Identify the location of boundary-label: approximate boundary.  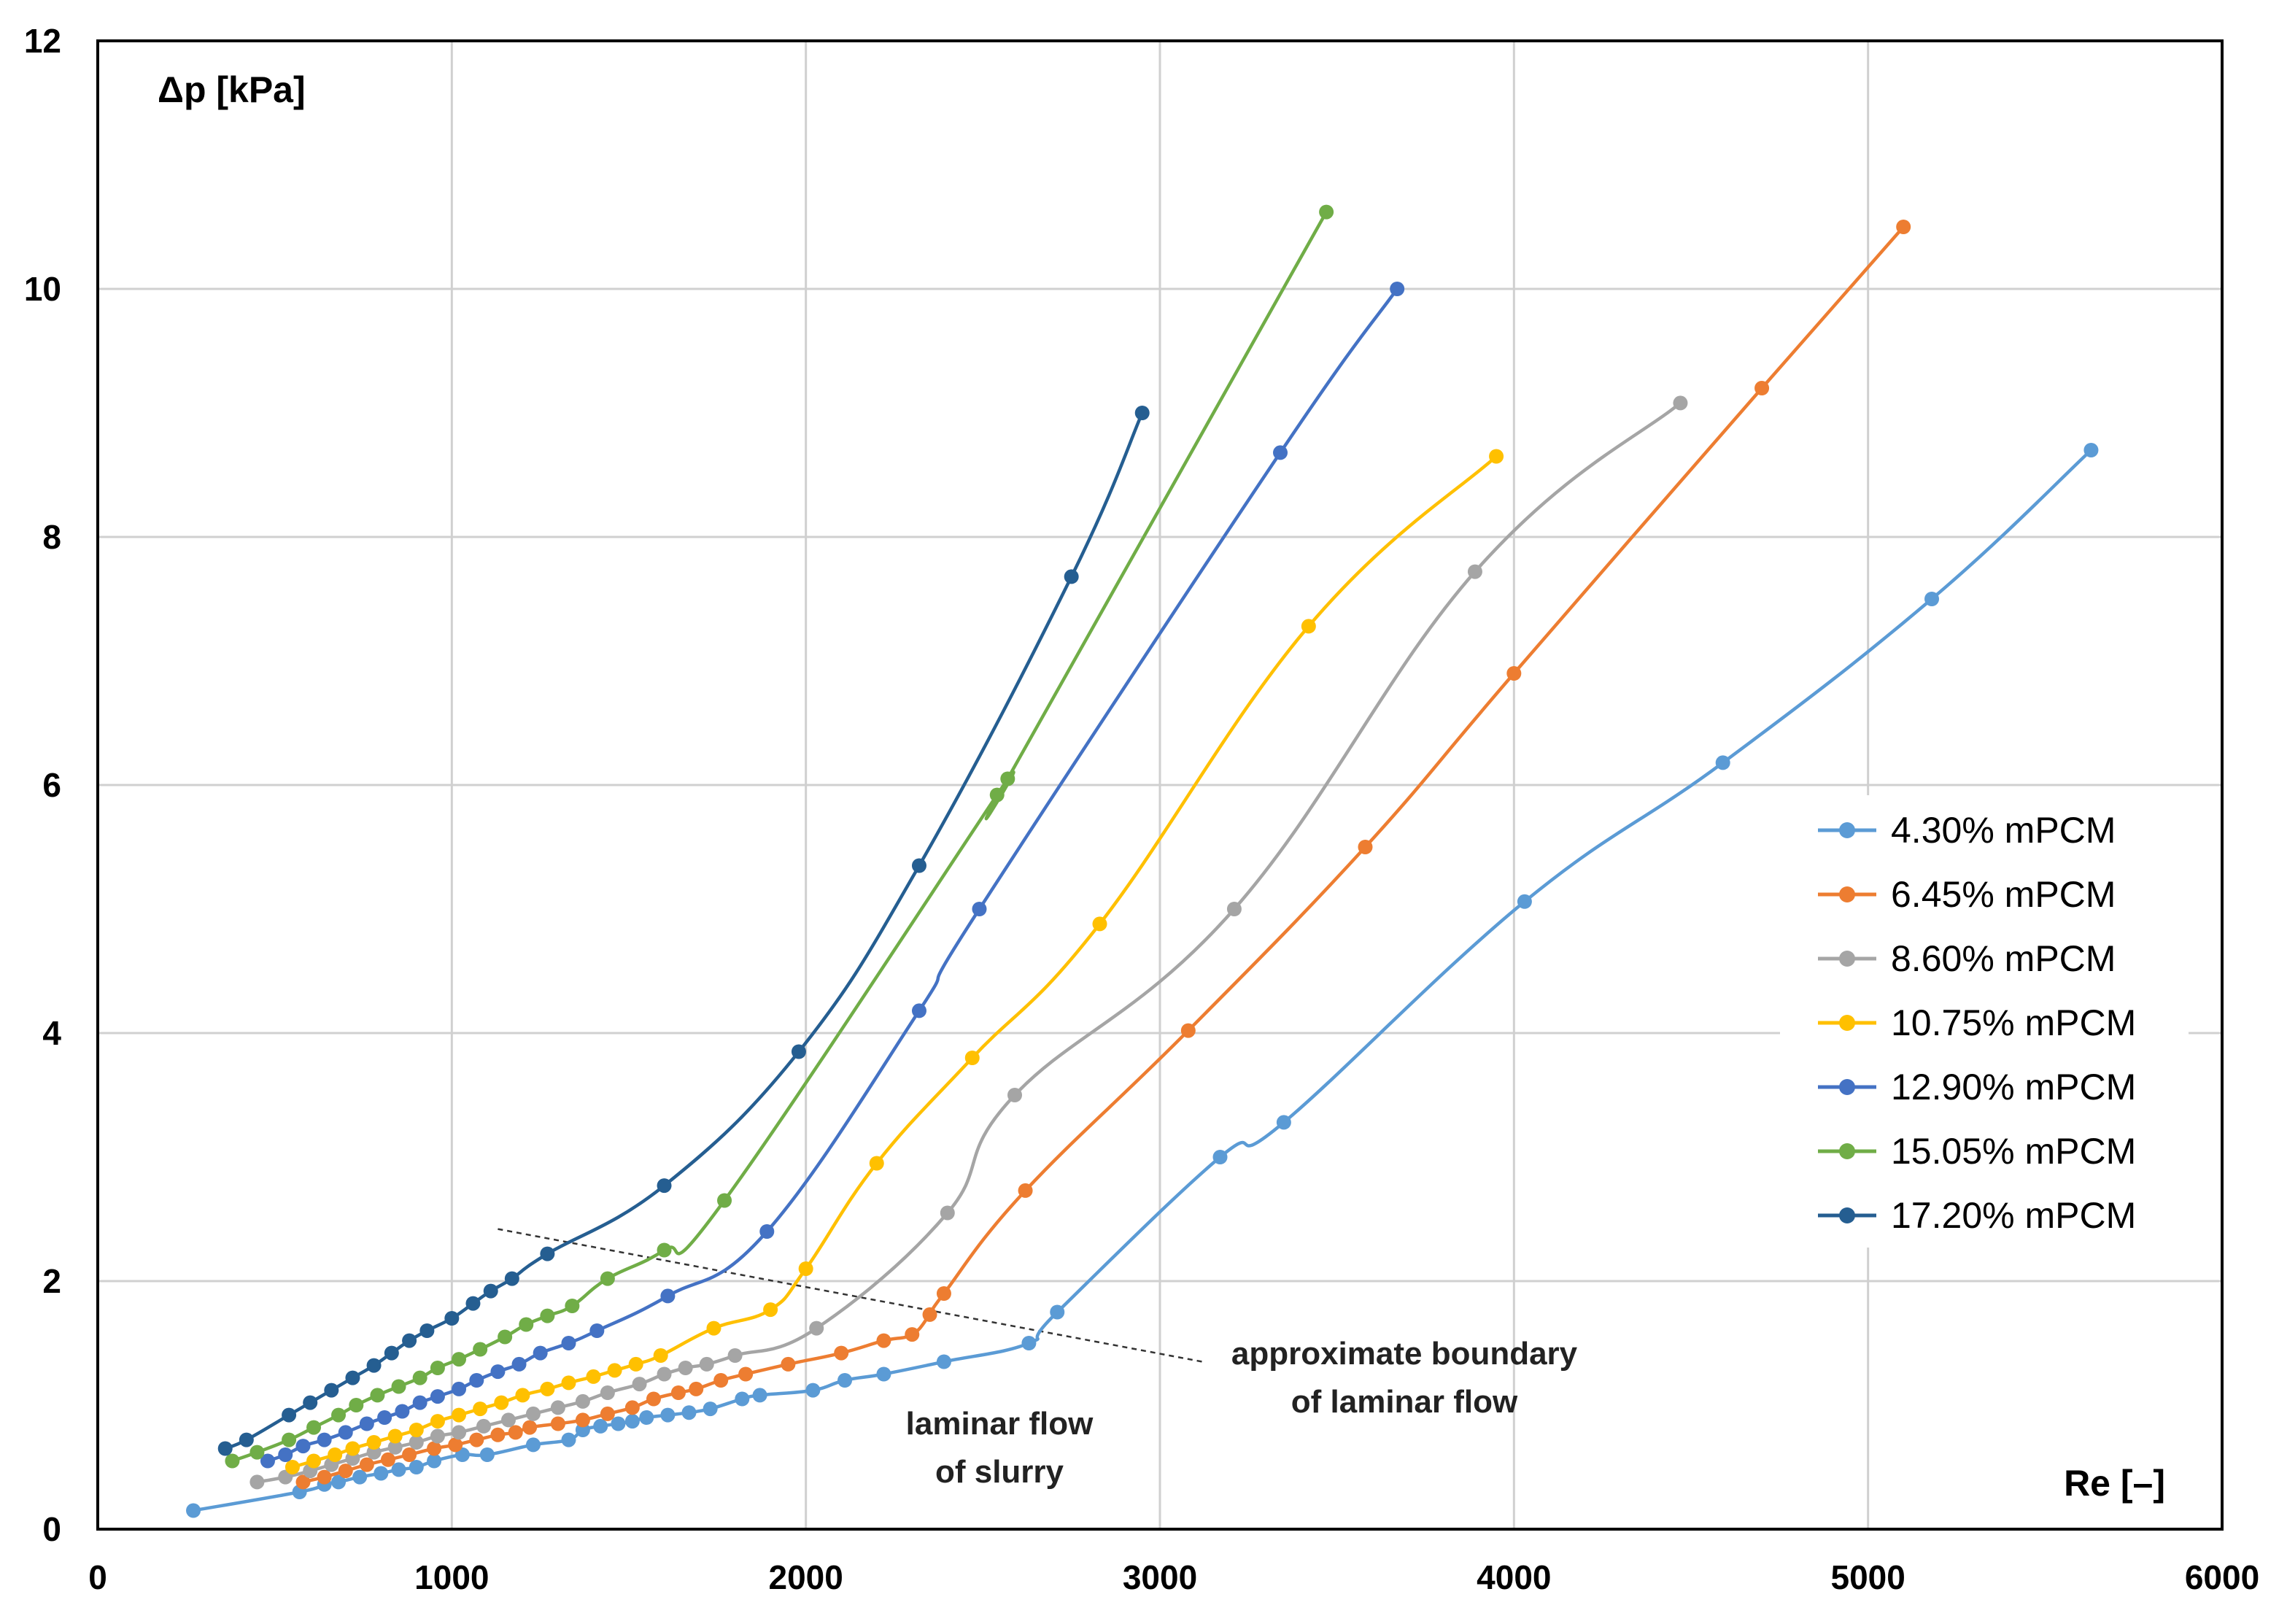
(1404, 1354).